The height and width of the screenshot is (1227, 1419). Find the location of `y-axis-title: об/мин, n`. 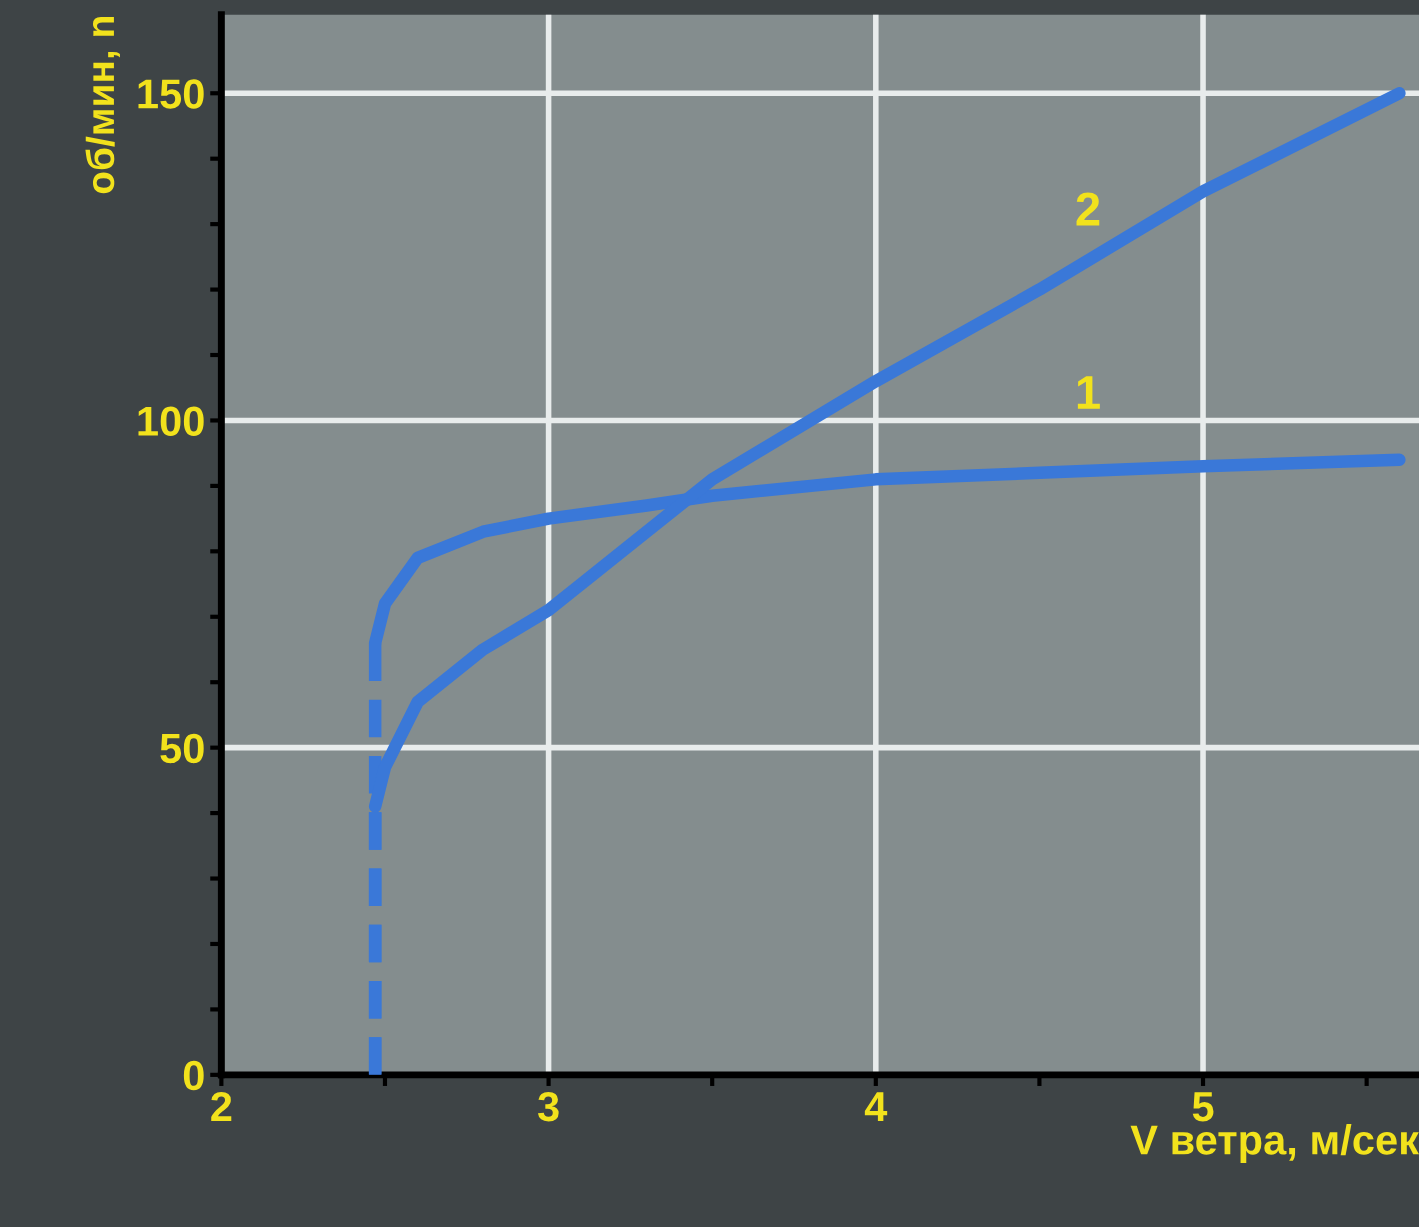

y-axis-title: об/мин, n is located at coordinates (102, 105).